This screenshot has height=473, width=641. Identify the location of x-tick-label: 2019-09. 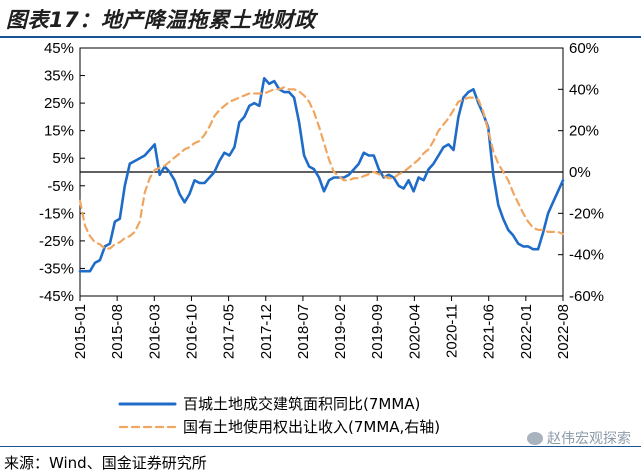
(377, 331).